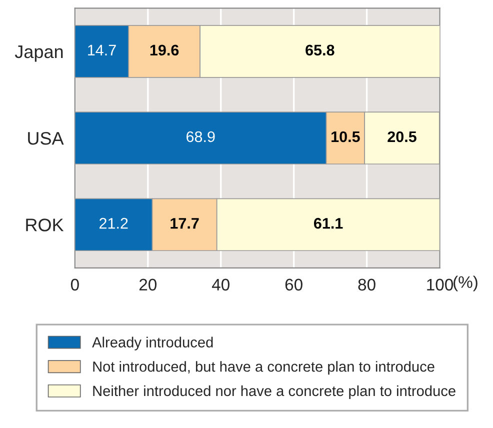 This screenshot has width=493, height=428. I want to click on data-label: 10.5, so click(346, 136).